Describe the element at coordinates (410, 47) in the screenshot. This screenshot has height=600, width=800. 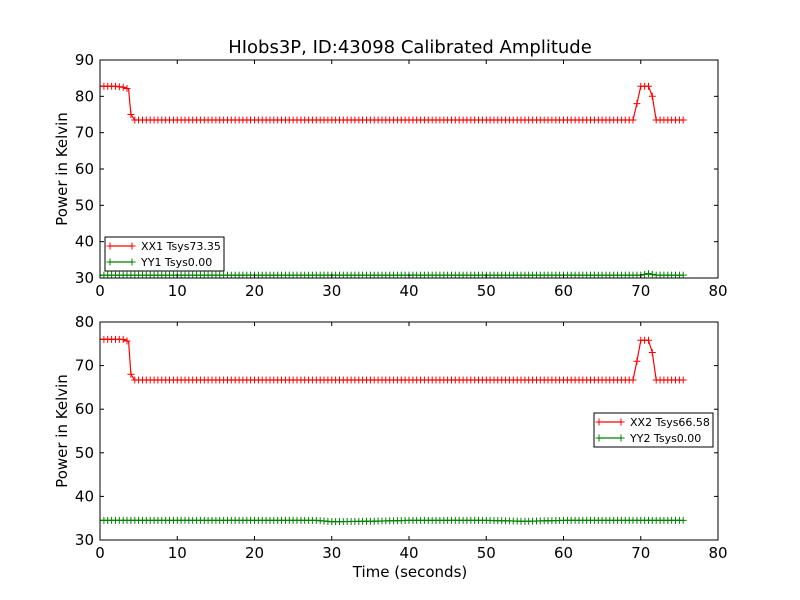
I see `chart-title: HIobs3P, ID:43098 Calibrated Amplitude` at that location.